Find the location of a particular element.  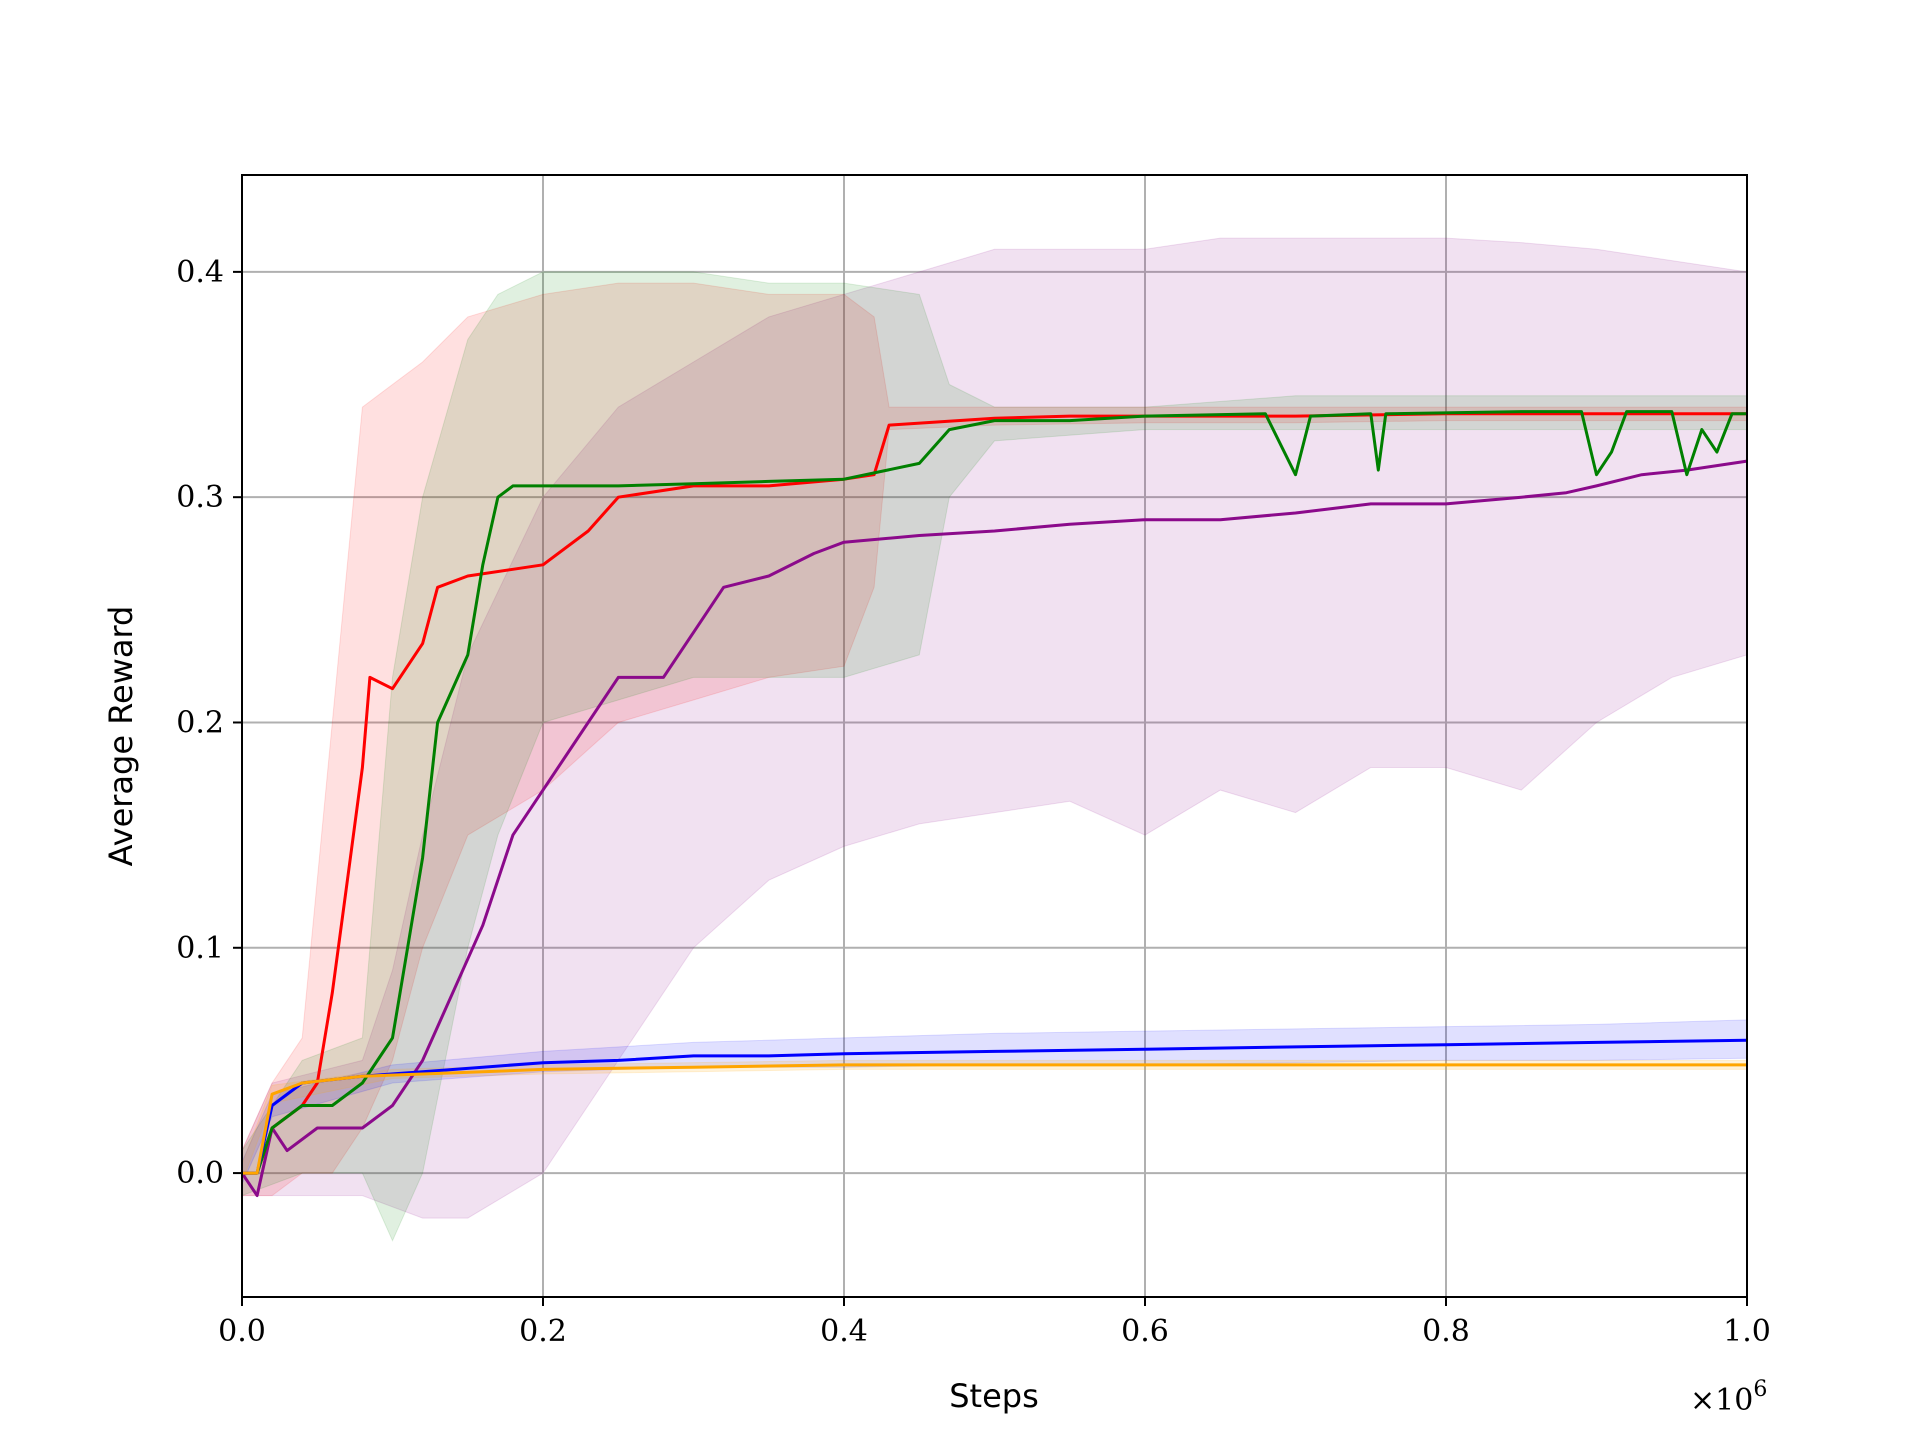

x-tick-label: 0.8 is located at coordinates (1446, 1331).